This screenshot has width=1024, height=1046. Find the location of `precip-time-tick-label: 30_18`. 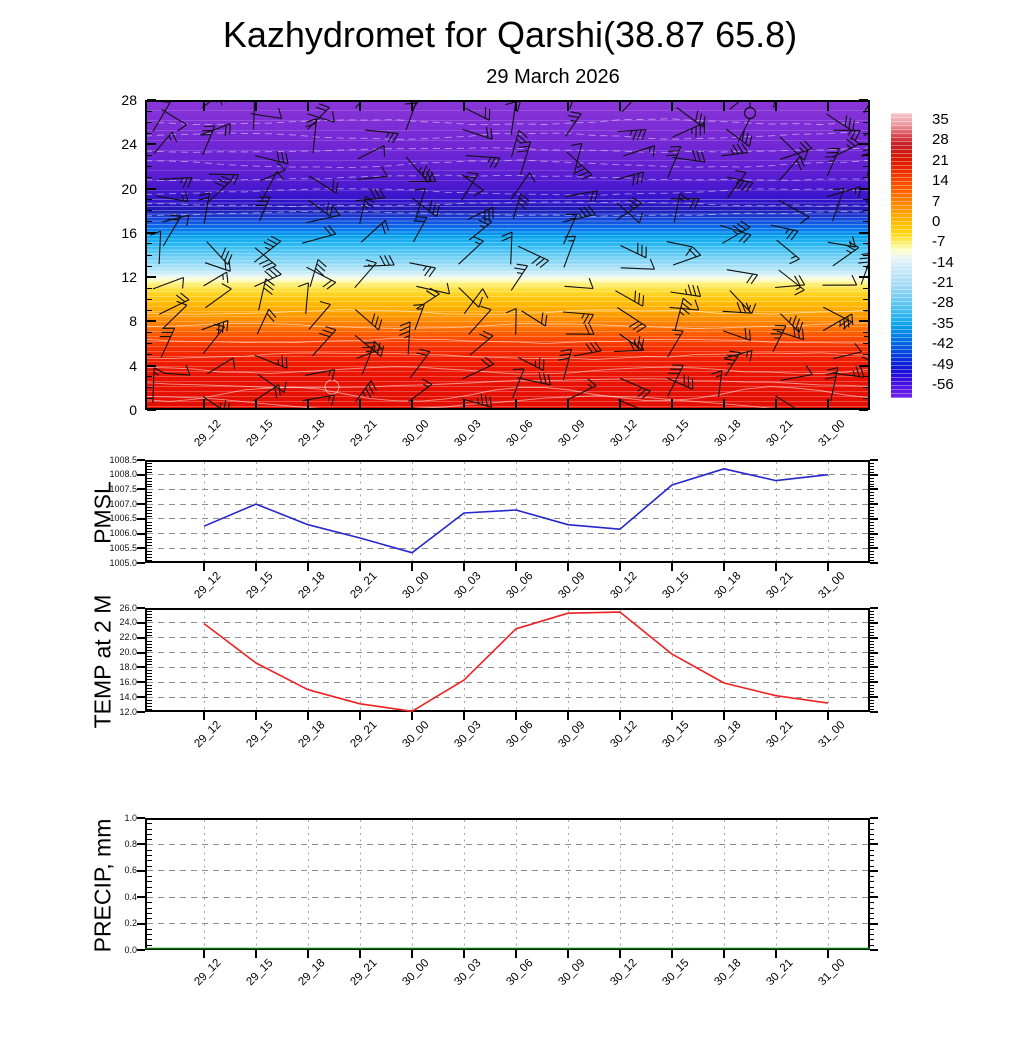

precip-time-tick-label: 30_18 is located at coordinates (727, 972).